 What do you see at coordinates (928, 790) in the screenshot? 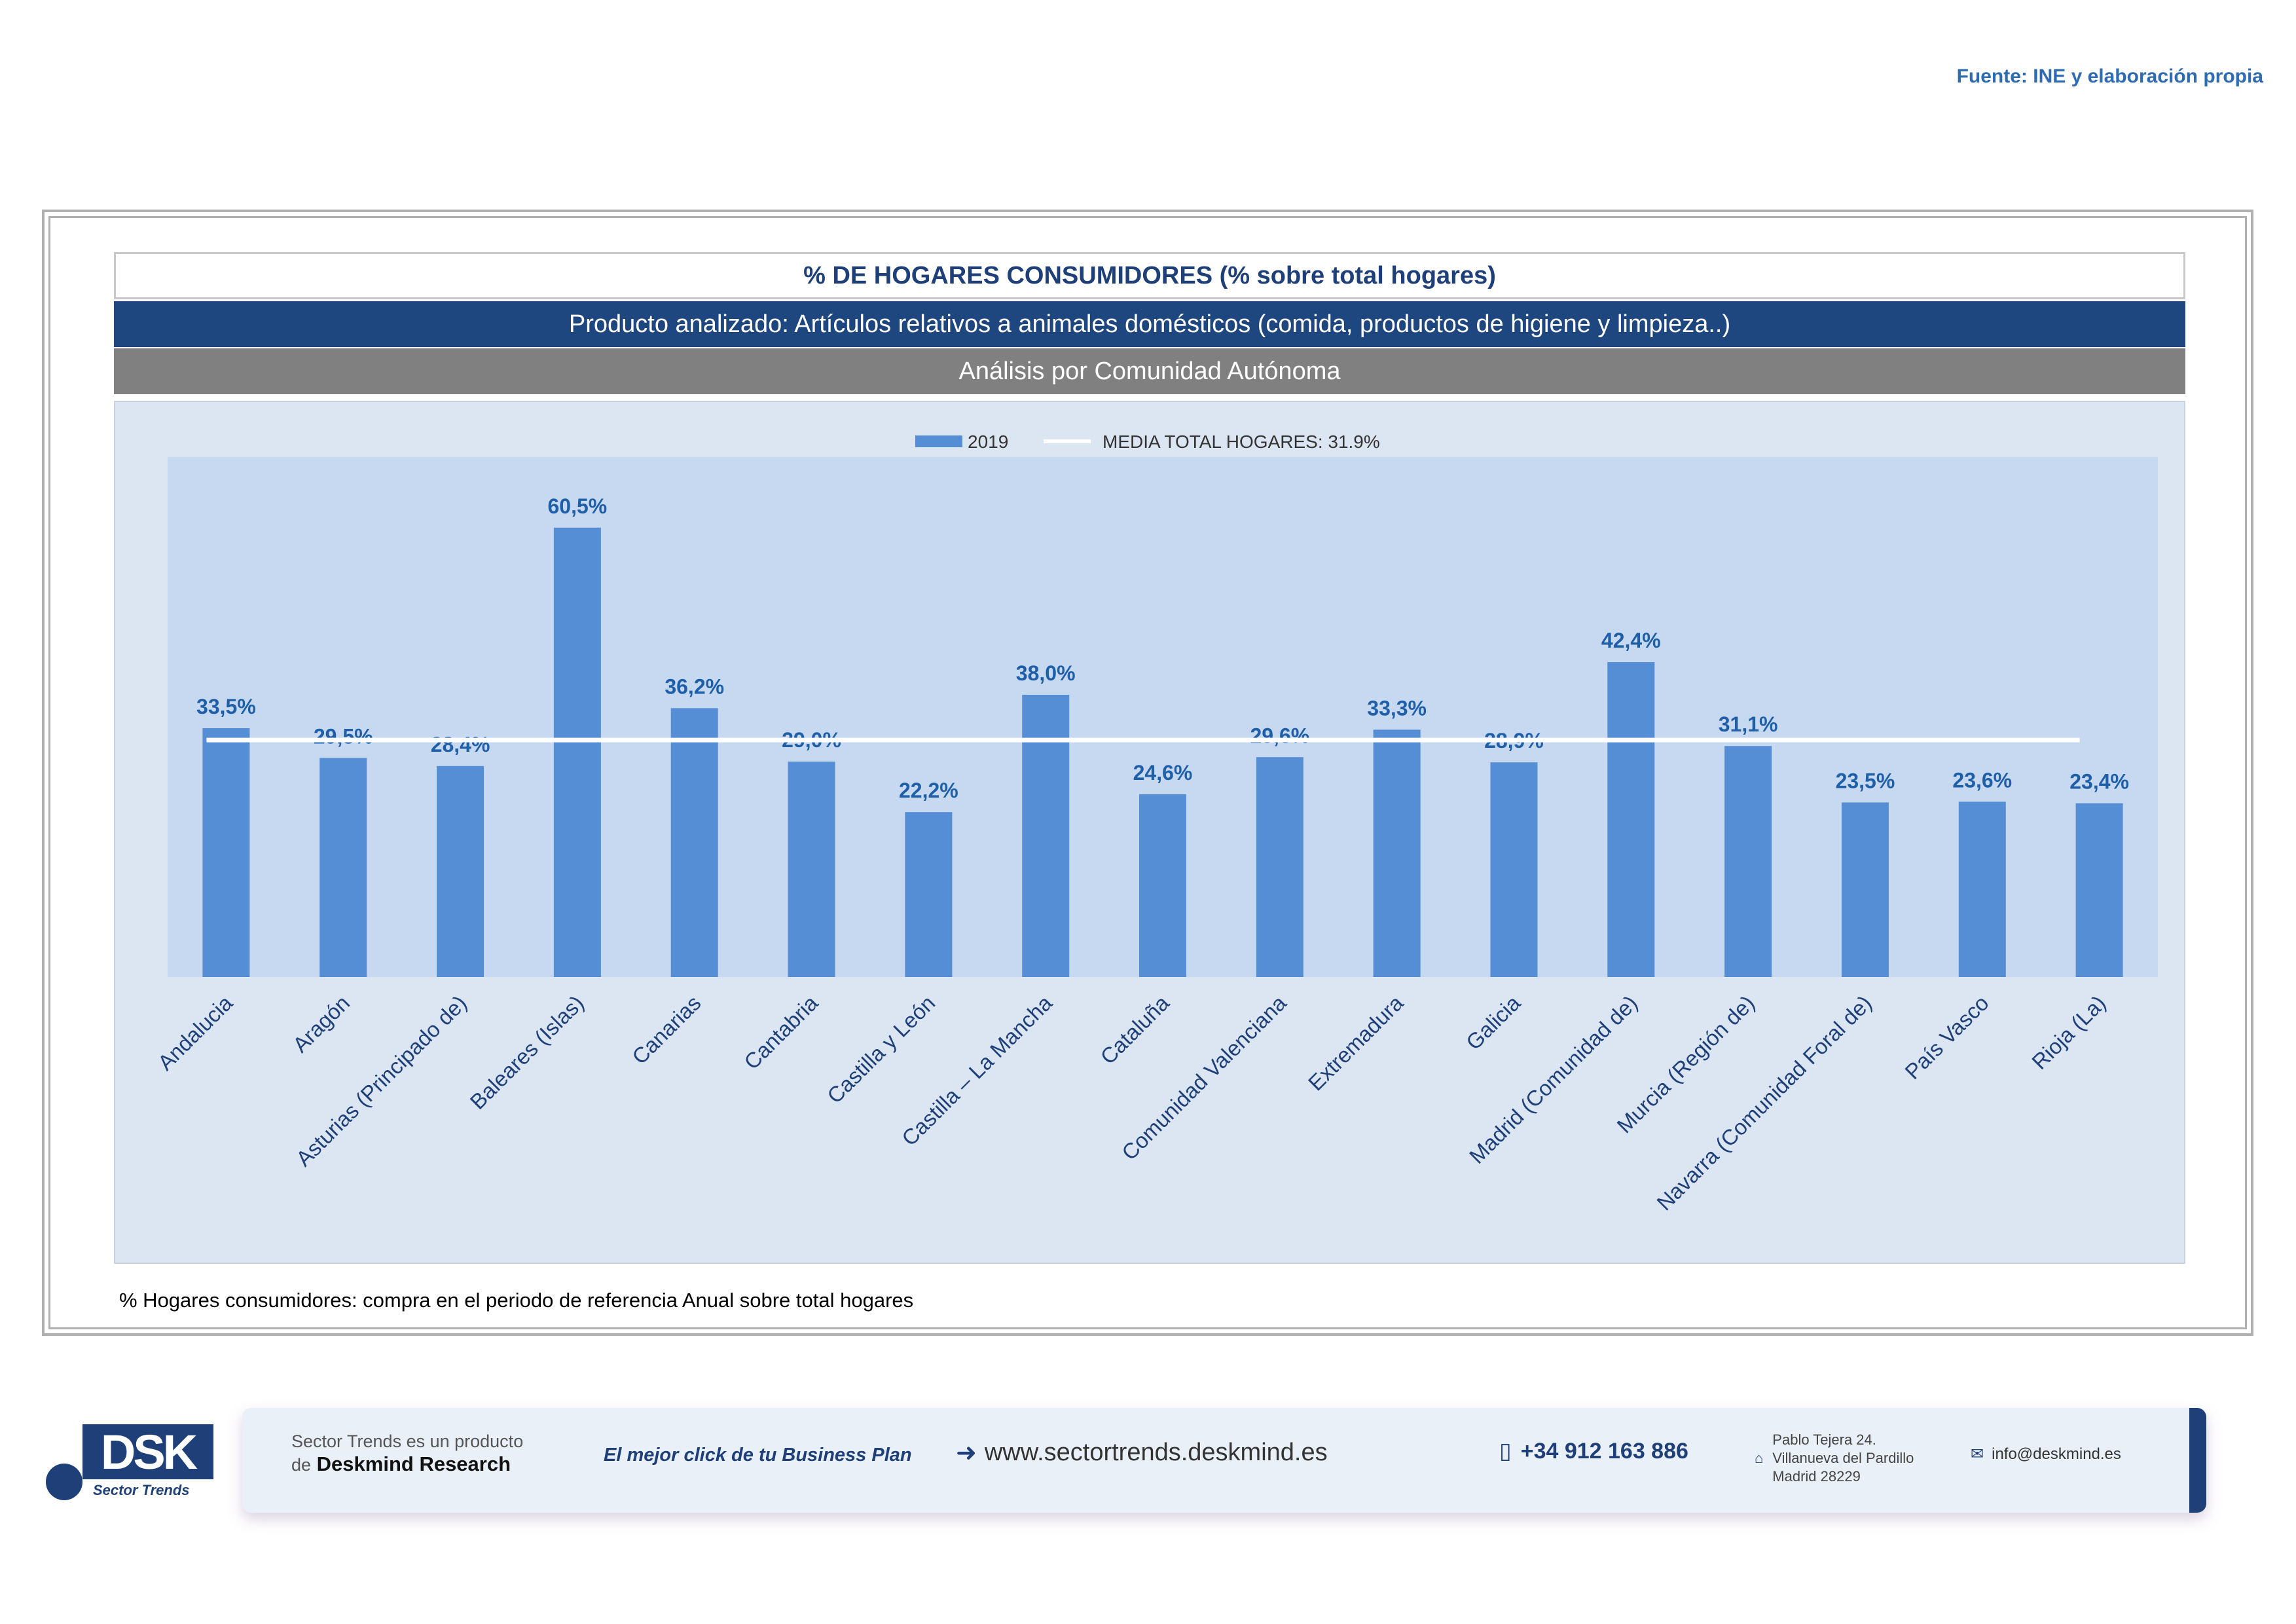
I see `data-label: 22,2%` at bounding box center [928, 790].